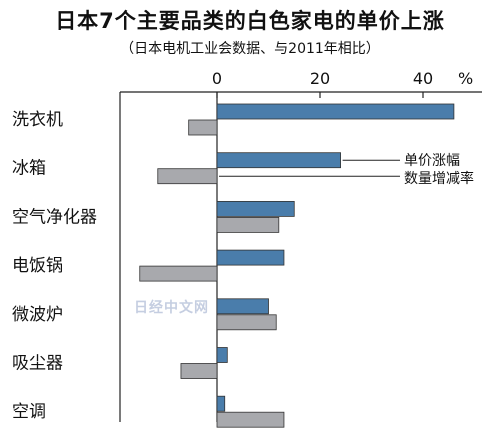 The width and height of the screenshot is (500, 438). What do you see at coordinates (217, 78) in the screenshot?
I see `x-tick-label: 0` at bounding box center [217, 78].